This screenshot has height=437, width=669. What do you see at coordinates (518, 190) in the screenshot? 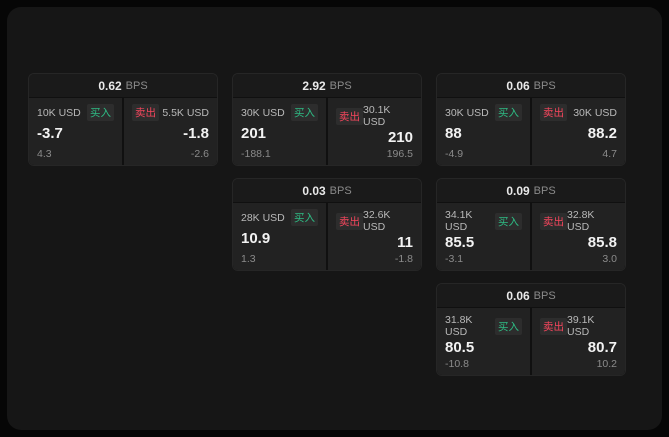
I see `spread-value: 0.09` at bounding box center [518, 190].